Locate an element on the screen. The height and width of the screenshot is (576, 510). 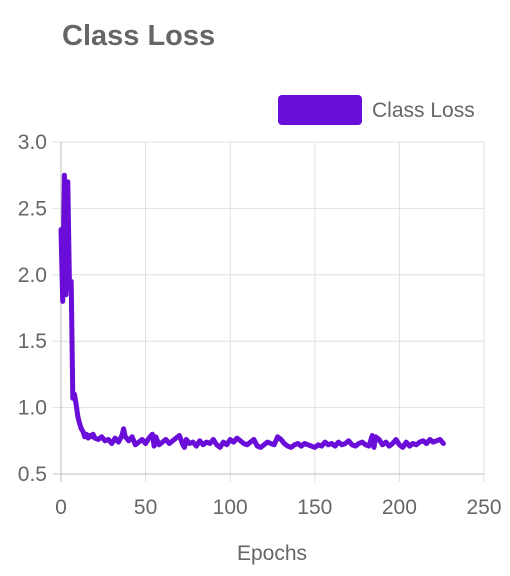
y-tick-label: 2.5 is located at coordinates (32, 208).